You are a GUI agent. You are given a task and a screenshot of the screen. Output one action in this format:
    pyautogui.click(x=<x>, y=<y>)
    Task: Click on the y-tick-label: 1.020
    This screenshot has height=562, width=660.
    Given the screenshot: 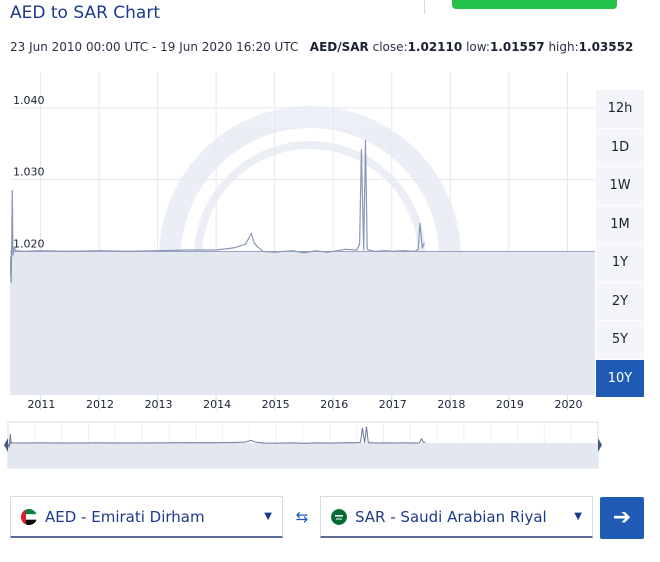 What is the action you would take?
    pyautogui.click(x=29, y=243)
    